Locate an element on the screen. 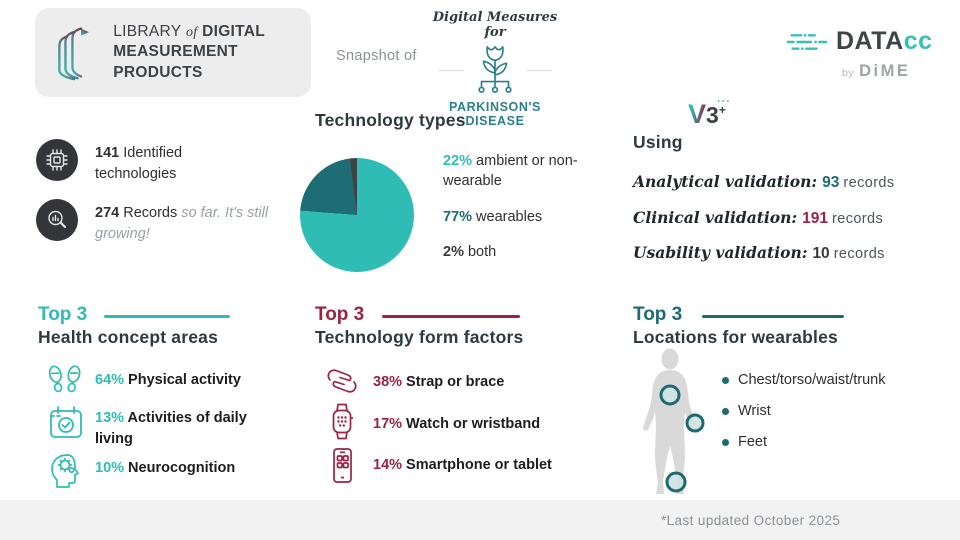  wrist-location-marker is located at coordinates (695, 423).